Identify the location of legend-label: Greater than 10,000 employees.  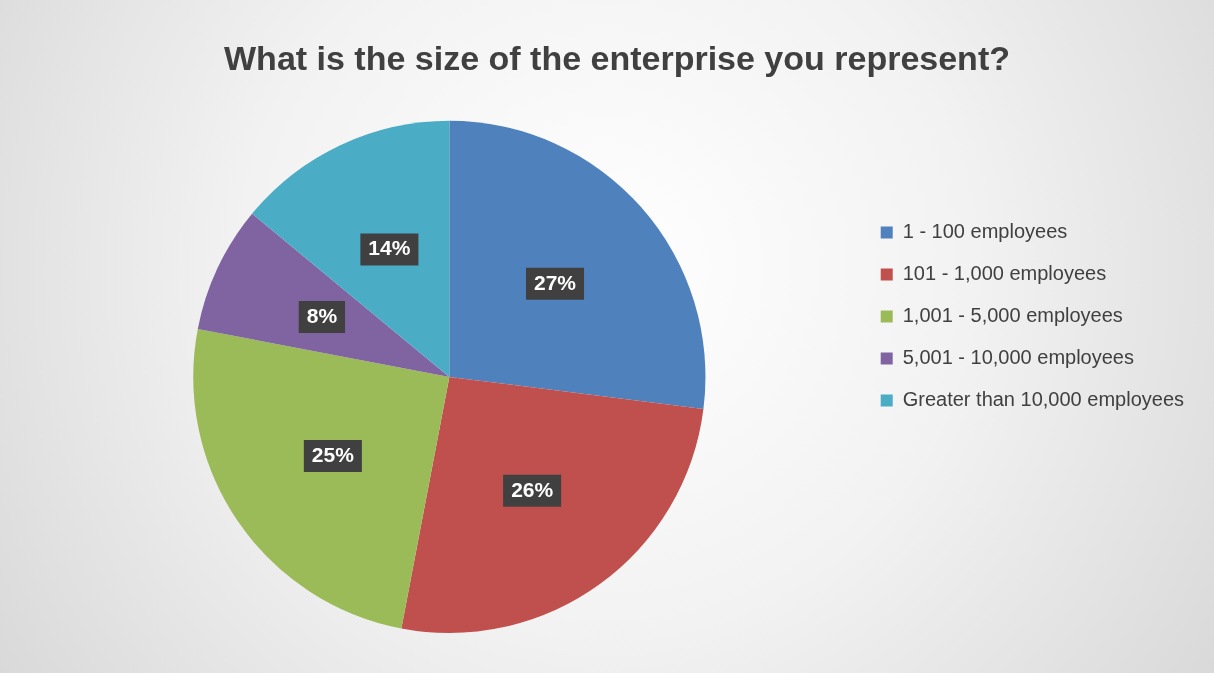
(1043, 399).